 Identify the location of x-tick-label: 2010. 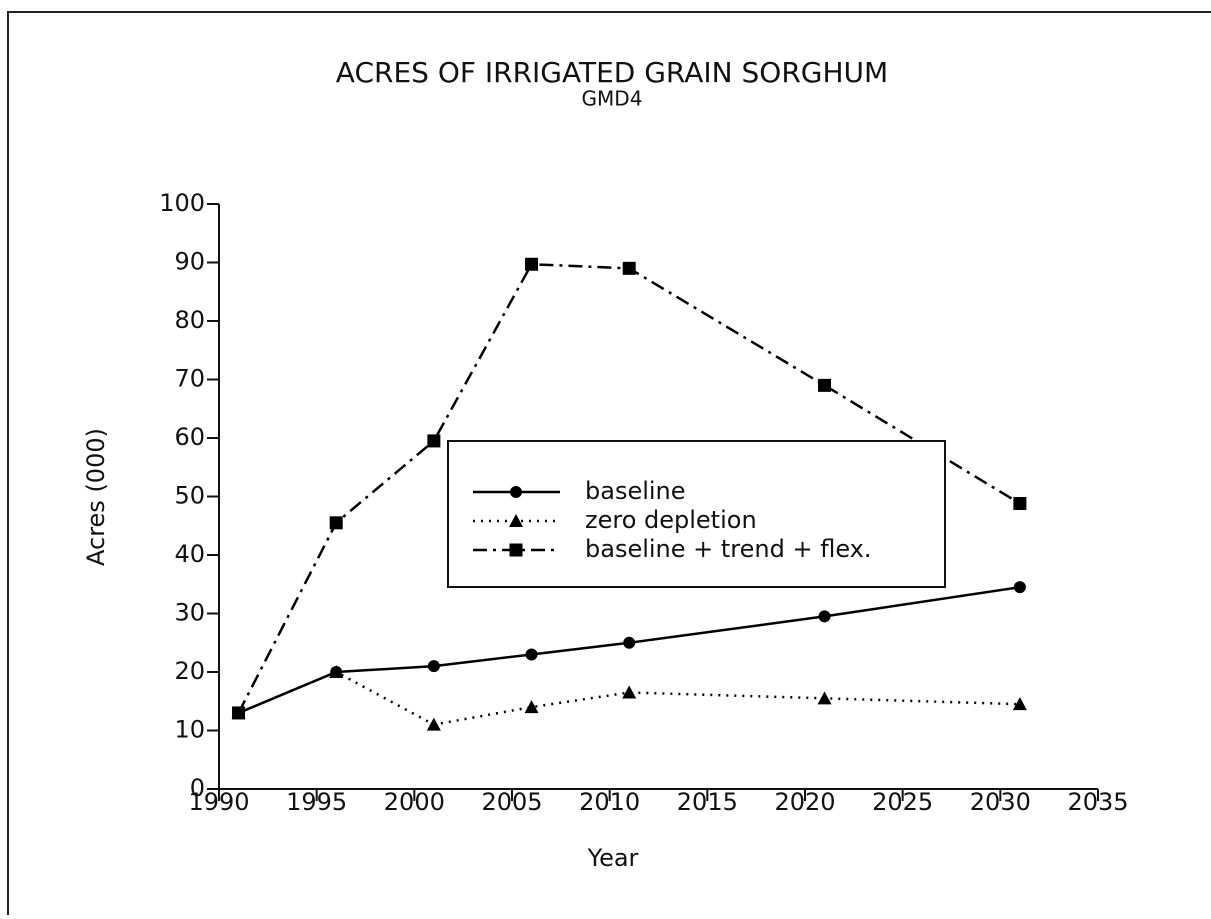
(609, 802).